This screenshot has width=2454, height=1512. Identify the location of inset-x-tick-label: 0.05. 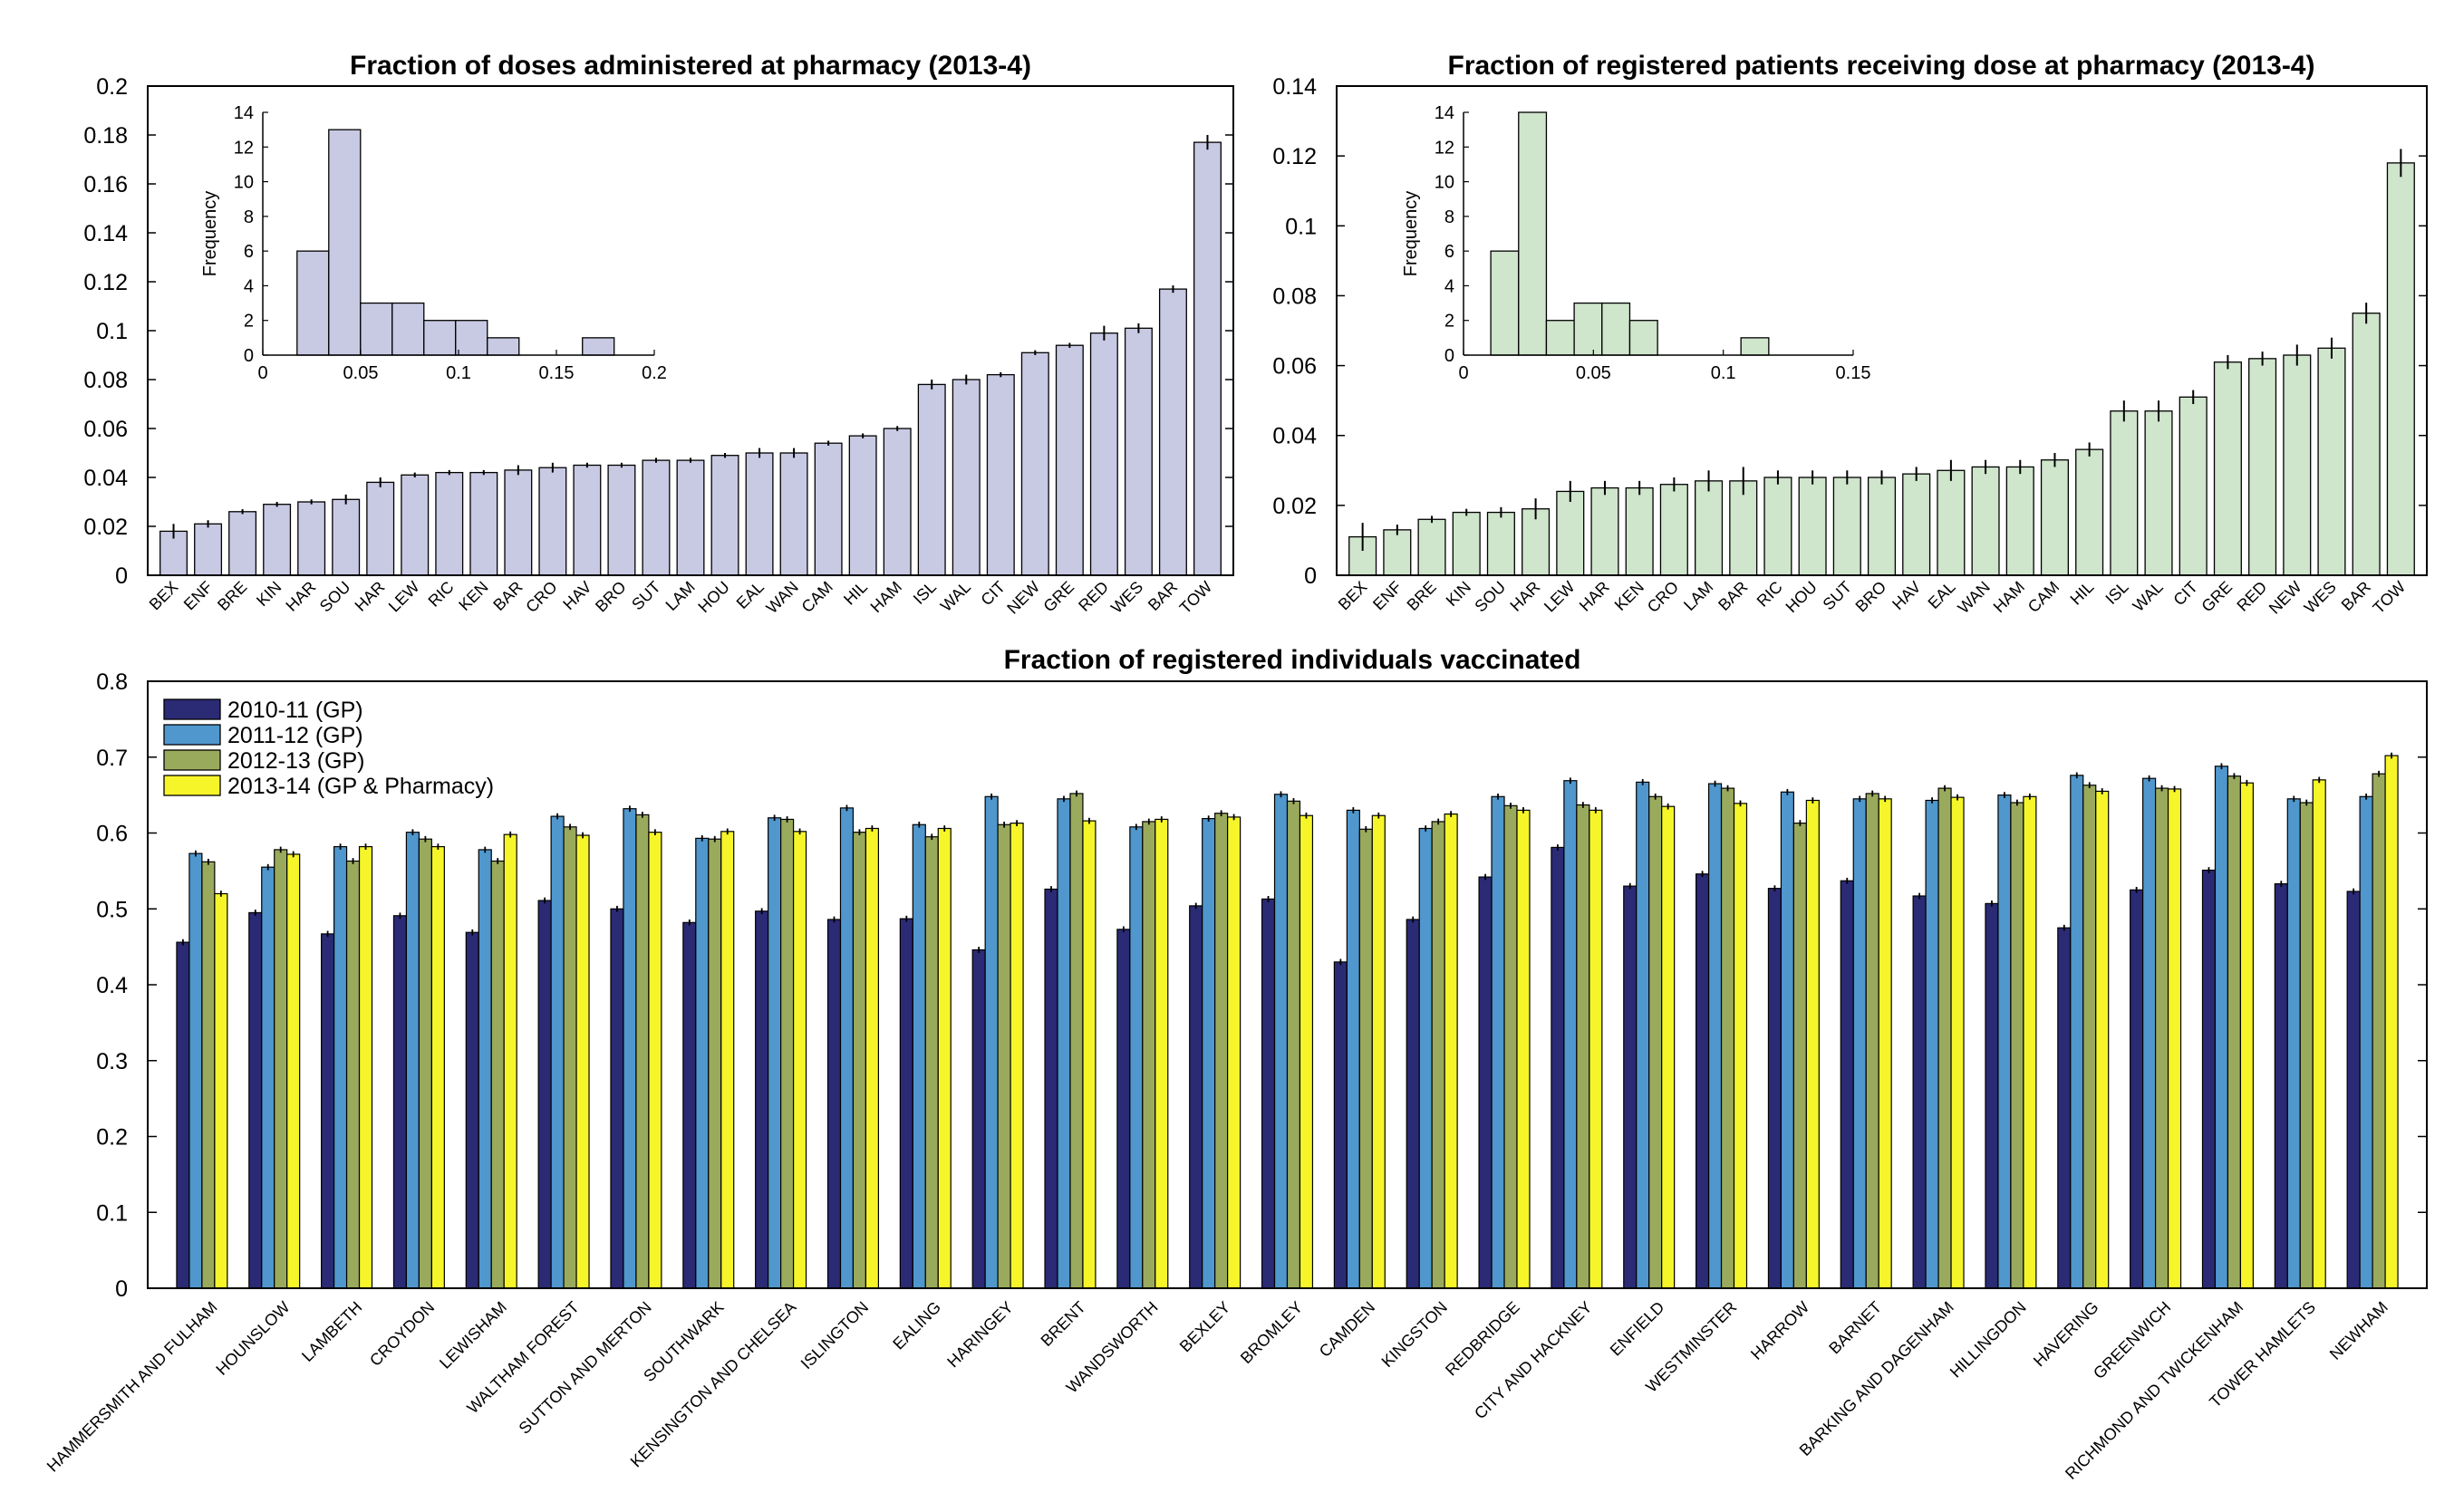
(1593, 373).